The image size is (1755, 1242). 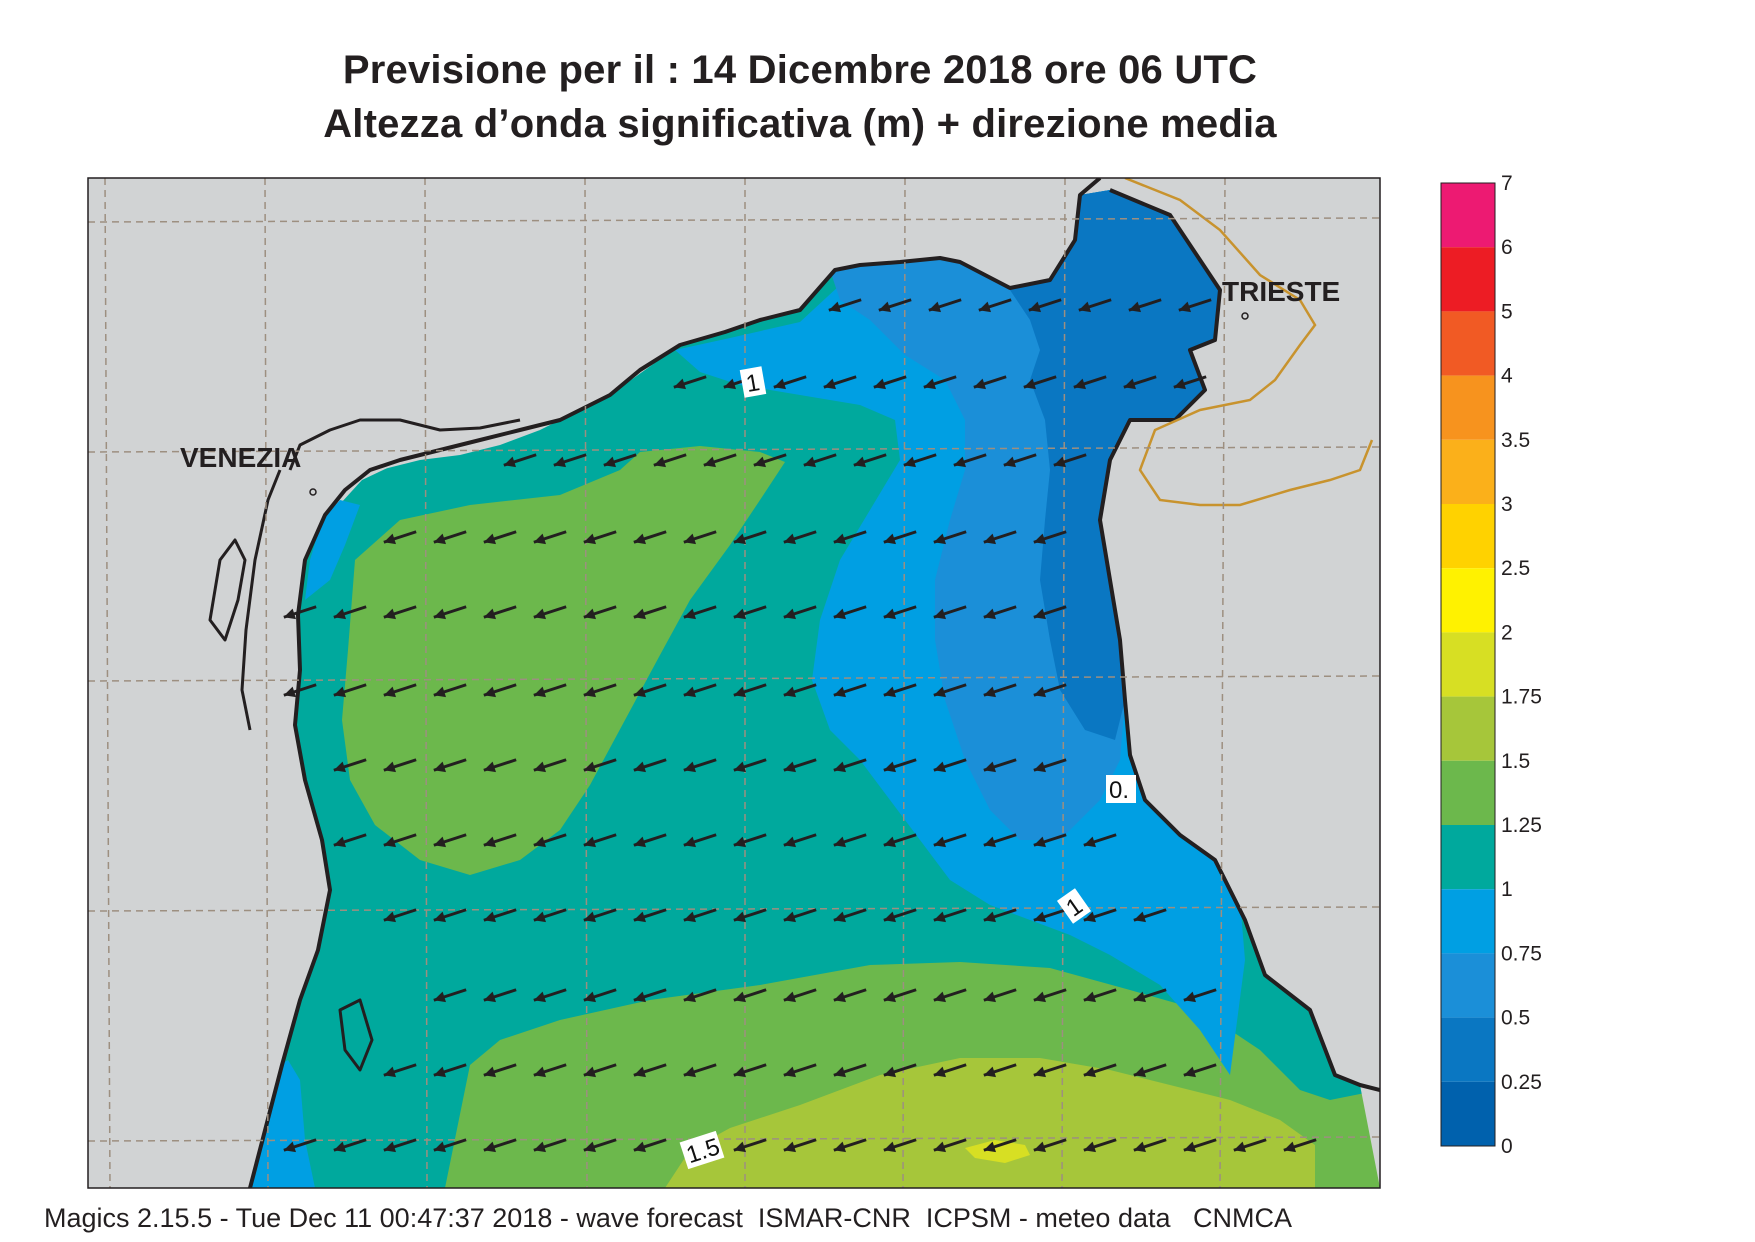 I want to click on legend-label: 0.75, so click(x=1521, y=953).